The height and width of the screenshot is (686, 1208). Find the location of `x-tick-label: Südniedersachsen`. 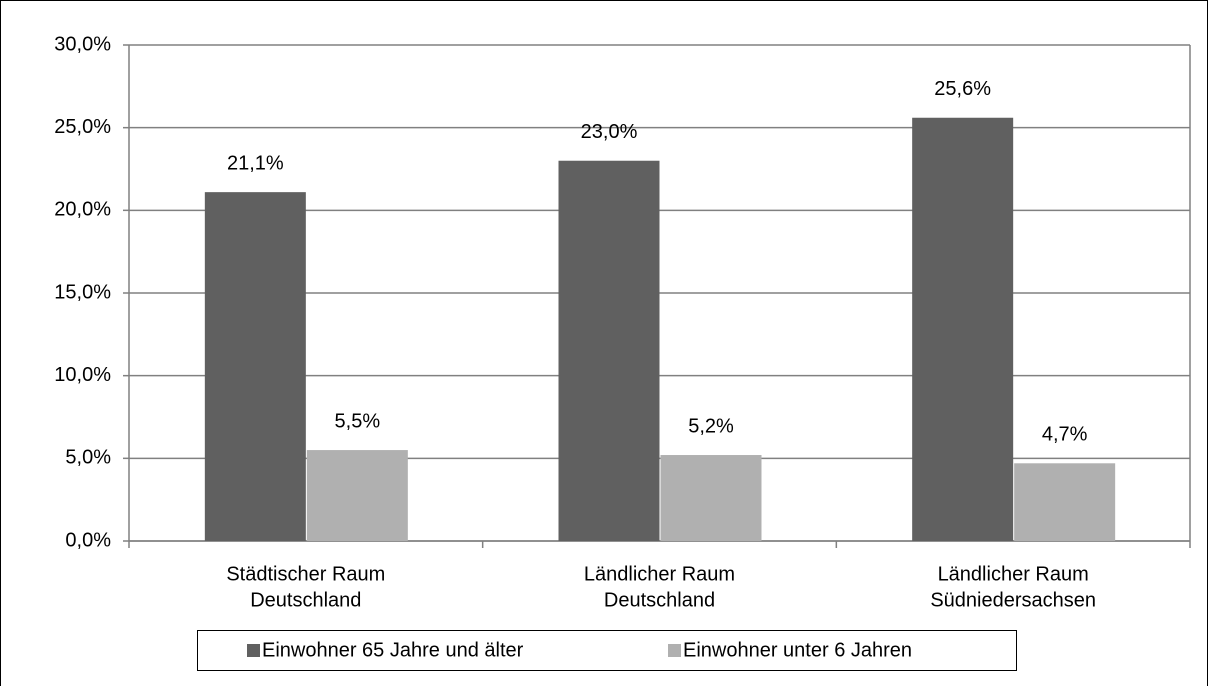

x-tick-label: Südniedersachsen is located at coordinates (1013, 600).